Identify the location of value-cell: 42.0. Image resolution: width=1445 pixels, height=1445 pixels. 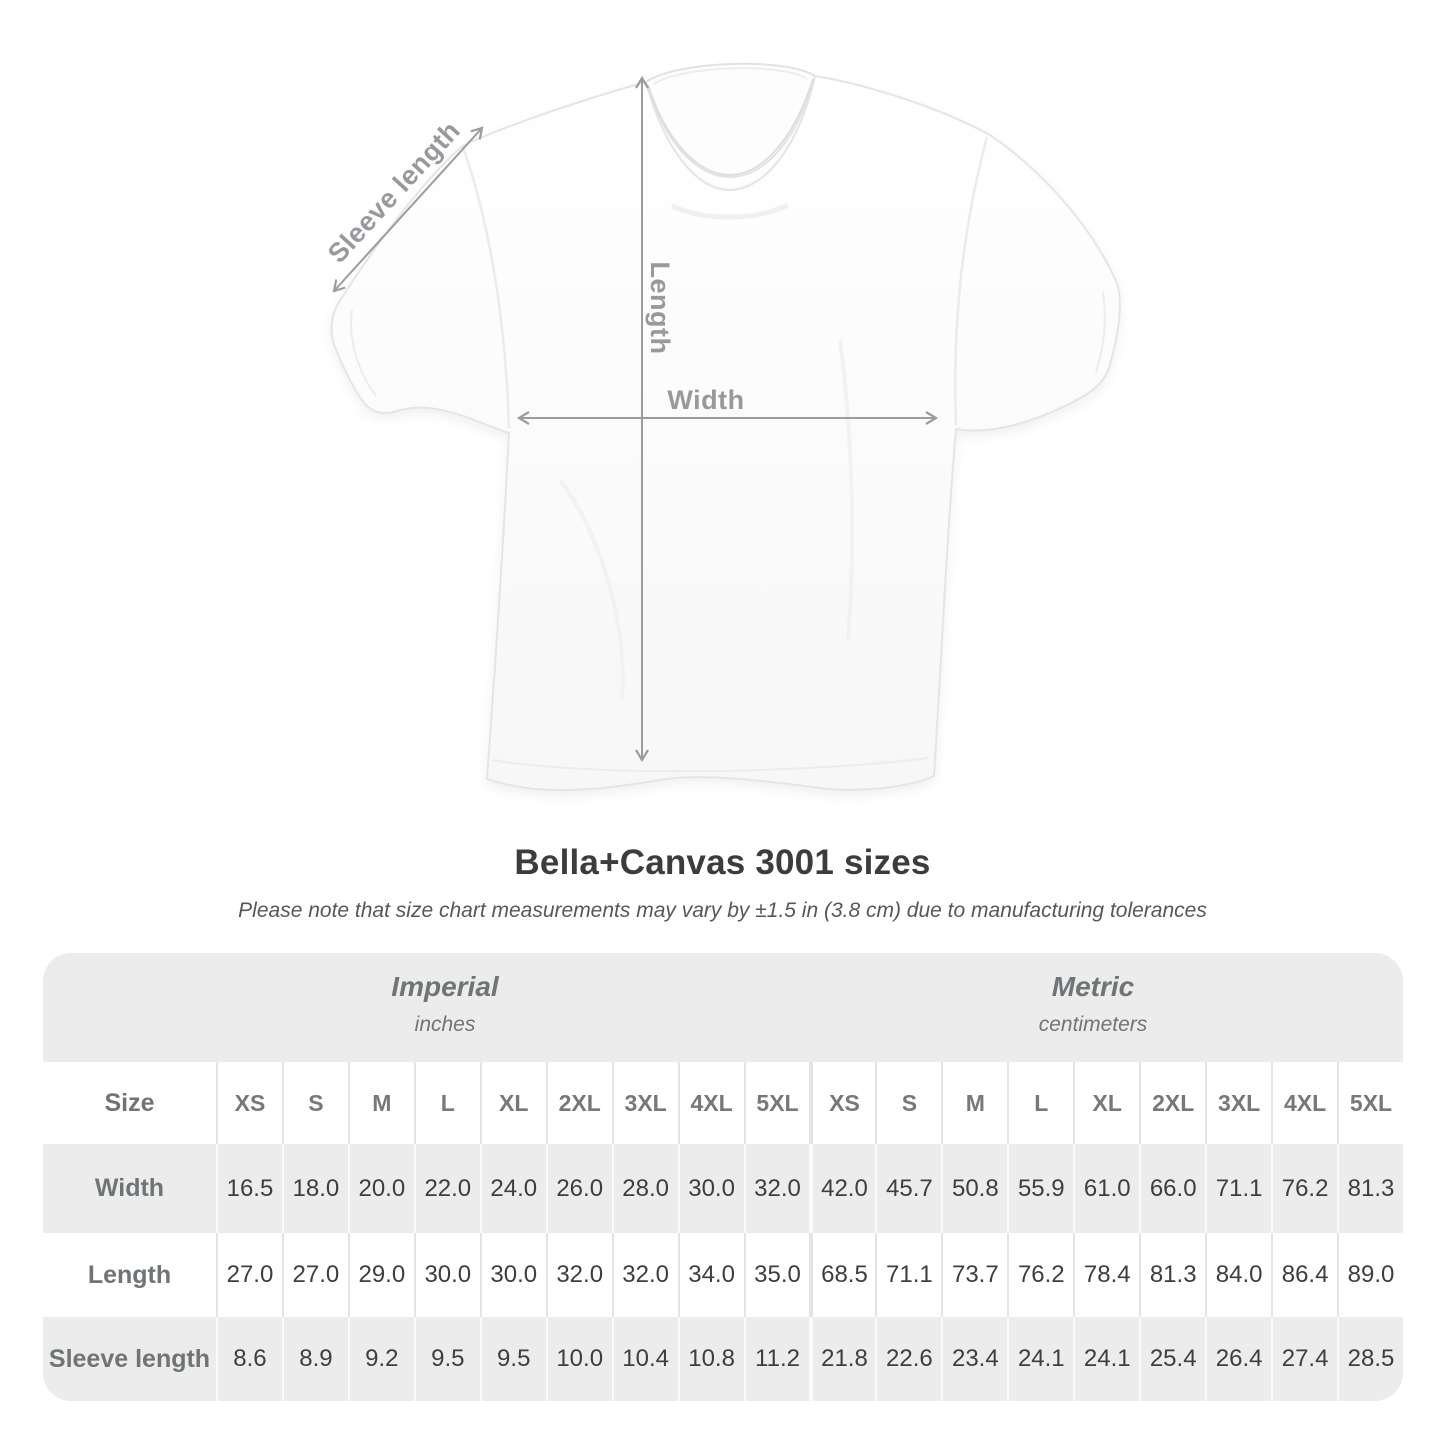
(842, 1188).